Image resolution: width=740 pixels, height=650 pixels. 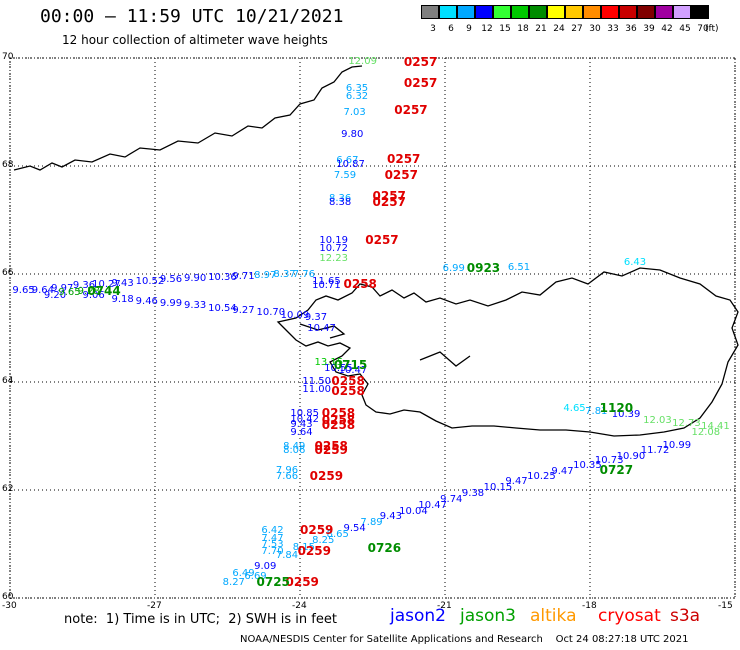 I want to click on wave-height-label: 9.90, so click(x=195, y=279).